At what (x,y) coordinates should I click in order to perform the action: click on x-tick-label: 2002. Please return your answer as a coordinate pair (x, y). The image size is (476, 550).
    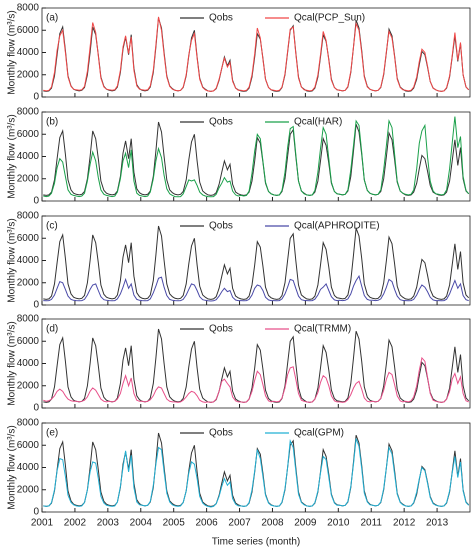
    Looking at the image, I should click on (75, 523).